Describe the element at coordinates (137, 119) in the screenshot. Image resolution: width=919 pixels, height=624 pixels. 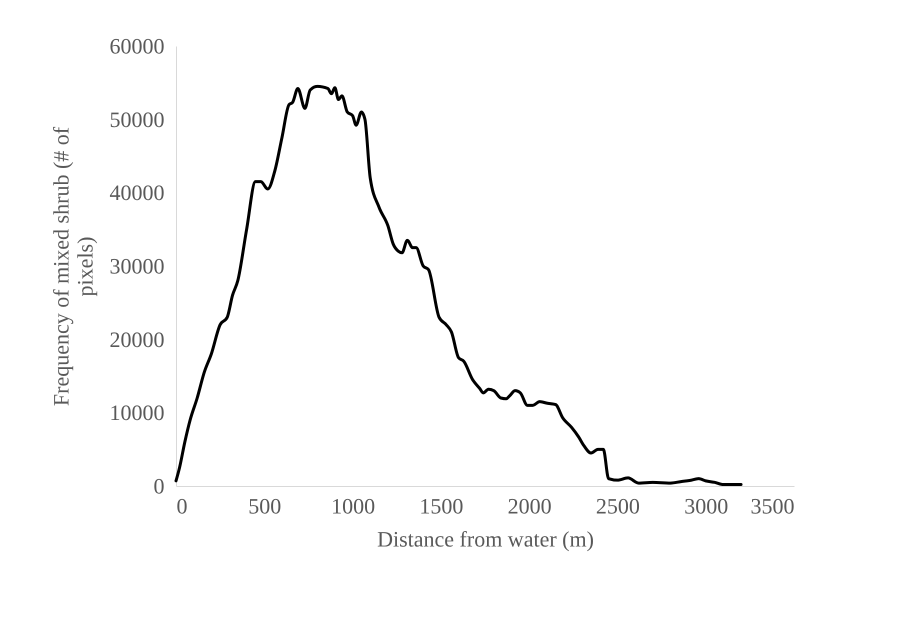
I see `y-tick-label: 50000` at that location.